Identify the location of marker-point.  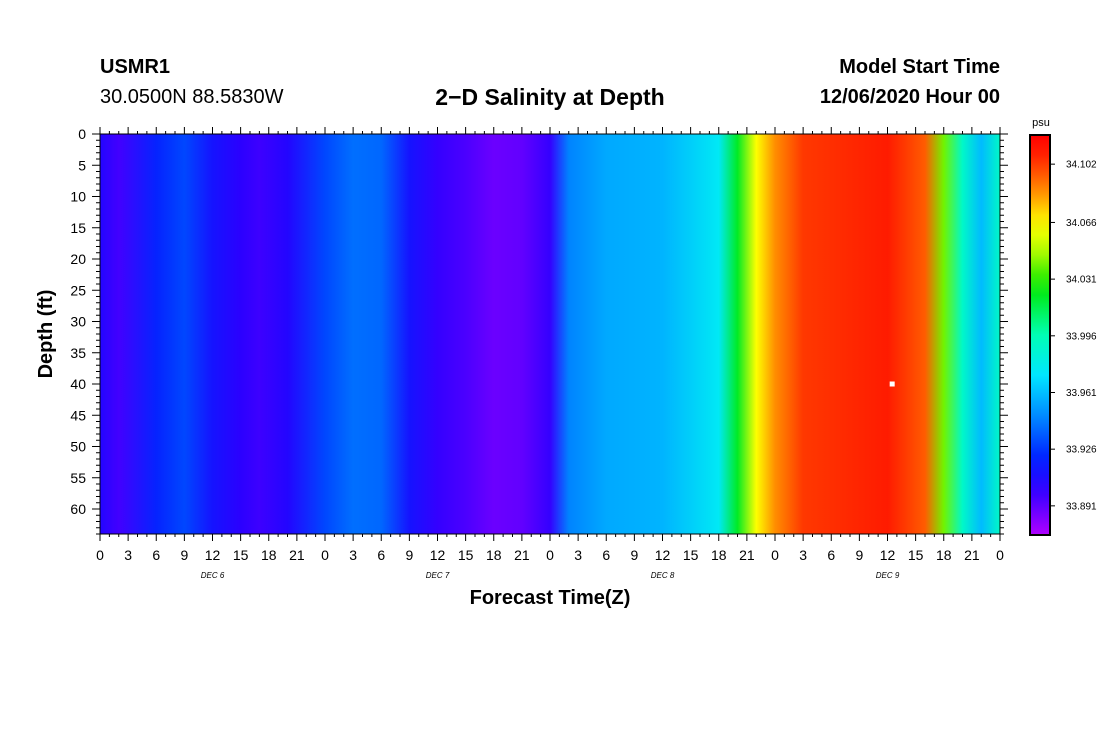
(892, 384).